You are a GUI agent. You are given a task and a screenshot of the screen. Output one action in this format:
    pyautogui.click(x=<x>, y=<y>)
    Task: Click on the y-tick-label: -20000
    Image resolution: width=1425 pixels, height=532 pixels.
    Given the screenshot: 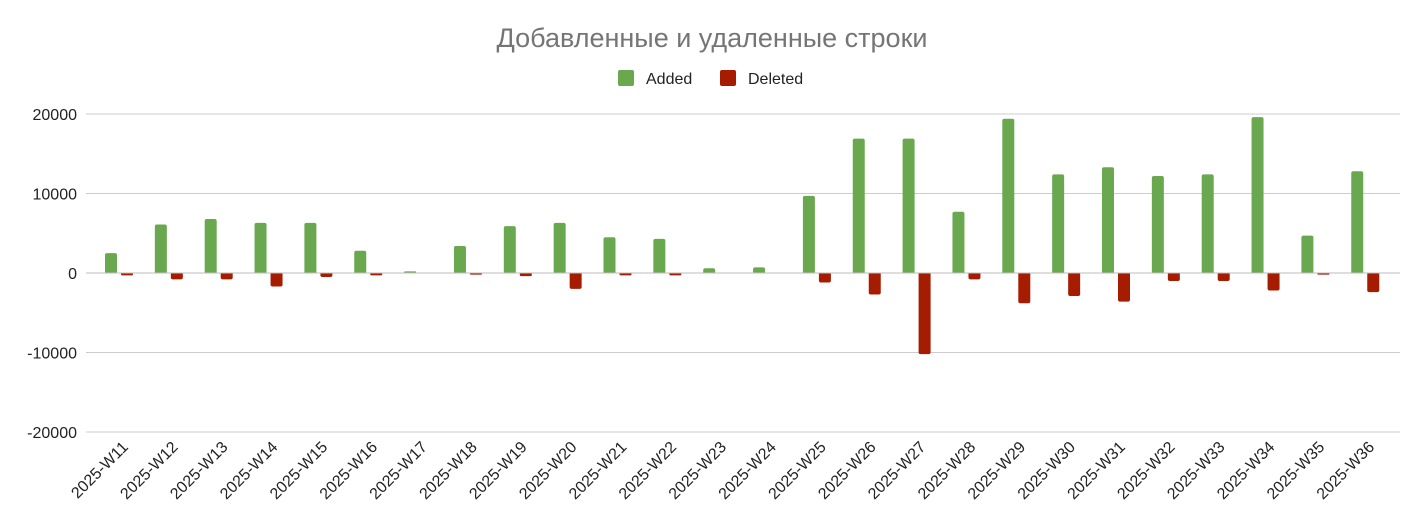 What is the action you would take?
    pyautogui.click(x=52, y=433)
    